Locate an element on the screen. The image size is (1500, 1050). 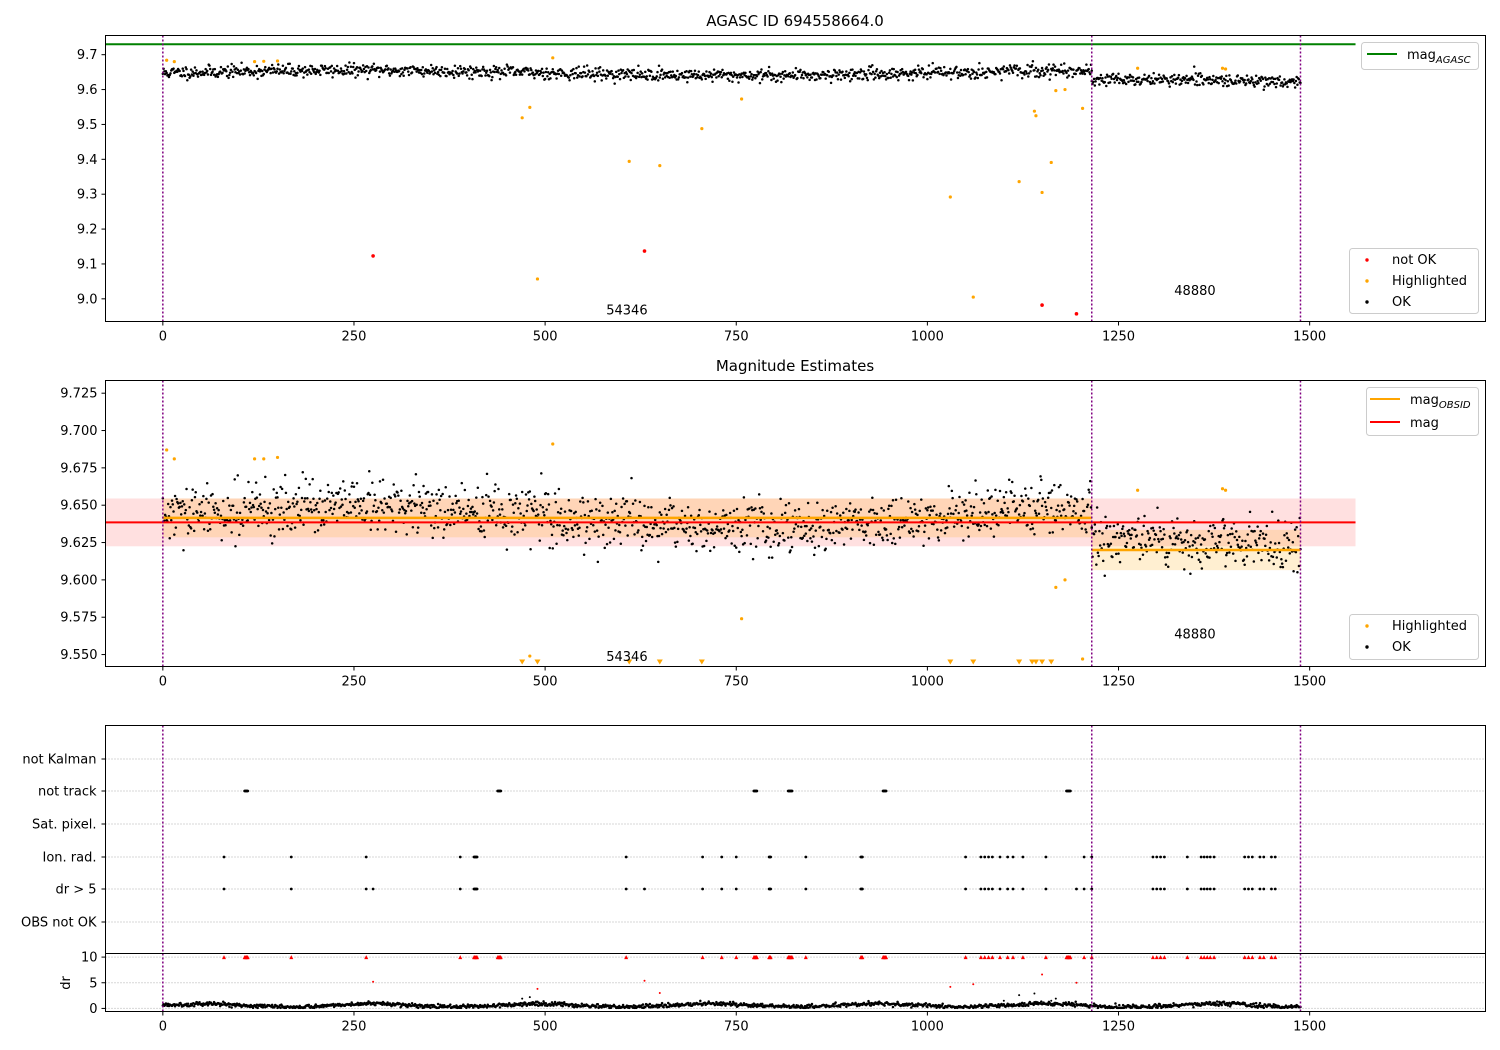
x-tick-label: 1500 is located at coordinates (1309, 682).